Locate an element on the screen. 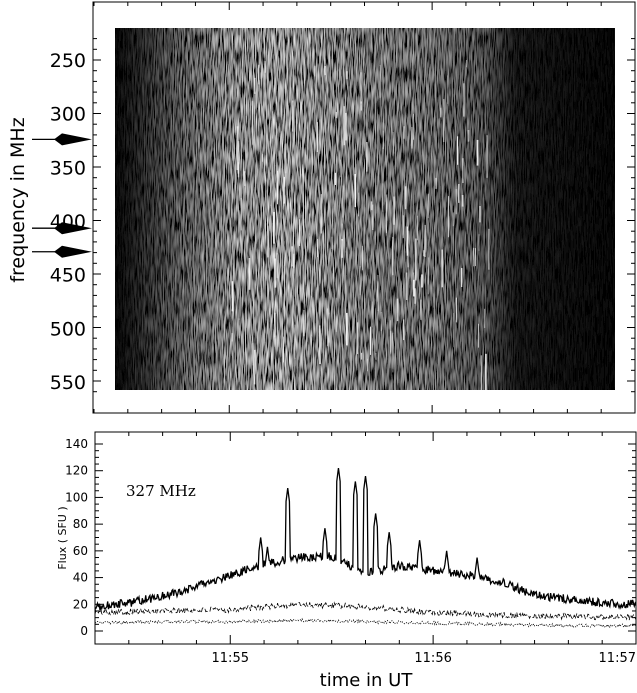 The width and height of the screenshot is (637, 693). flux-tick-label: 40 is located at coordinates (80, 578).